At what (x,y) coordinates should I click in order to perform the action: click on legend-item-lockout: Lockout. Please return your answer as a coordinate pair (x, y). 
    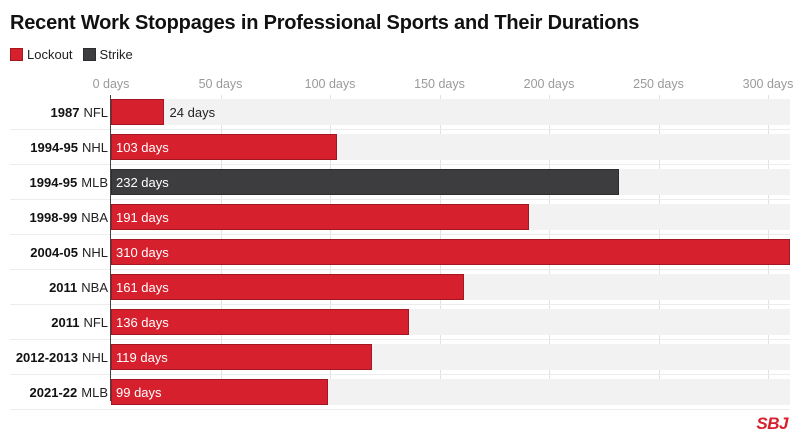
    Looking at the image, I should click on (41, 54).